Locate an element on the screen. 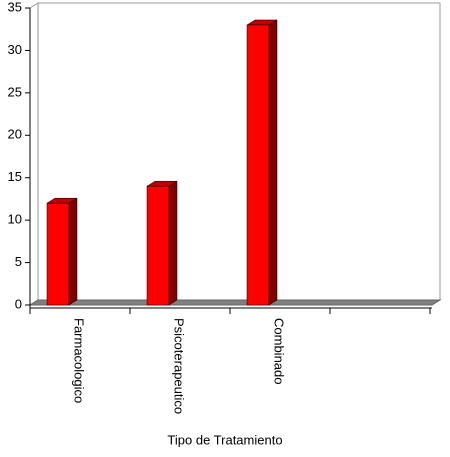 Image resolution: width=450 pixels, height=457 pixels. y-tick-label: 30 is located at coordinates (15, 49).